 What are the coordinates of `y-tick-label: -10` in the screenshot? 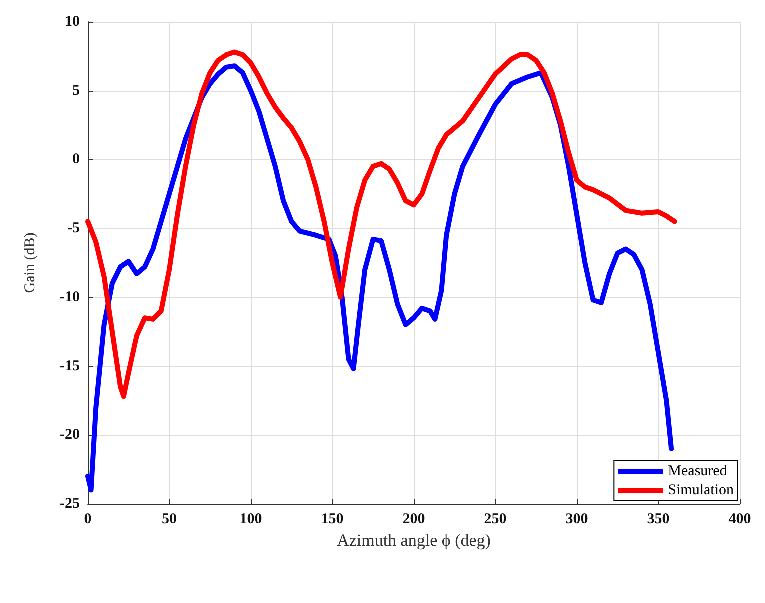 It's located at (70, 297).